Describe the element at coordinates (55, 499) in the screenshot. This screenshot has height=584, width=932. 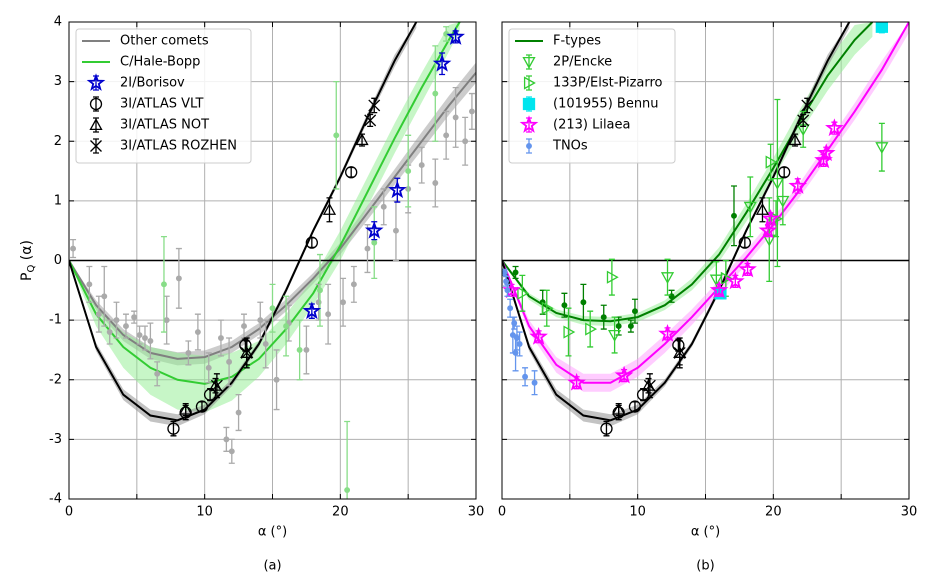
I see `y-tick-label: -4` at that location.